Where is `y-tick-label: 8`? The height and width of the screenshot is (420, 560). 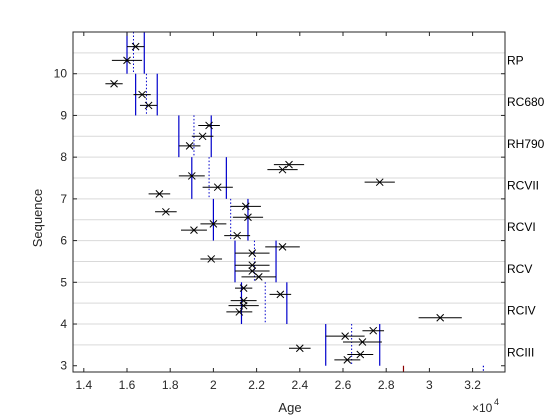
y-tick-label: 8 is located at coordinates (63, 157).